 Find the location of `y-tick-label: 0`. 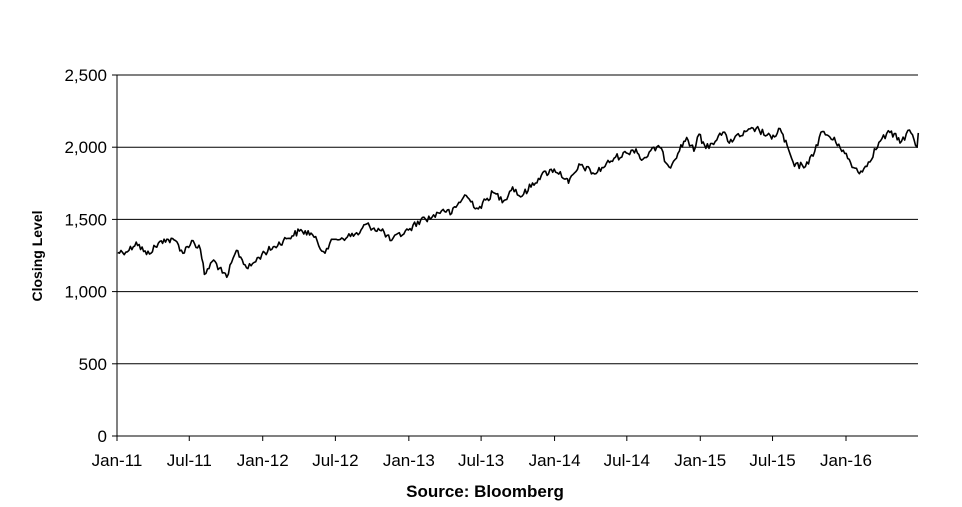

y-tick-label: 0 is located at coordinates (102, 436).